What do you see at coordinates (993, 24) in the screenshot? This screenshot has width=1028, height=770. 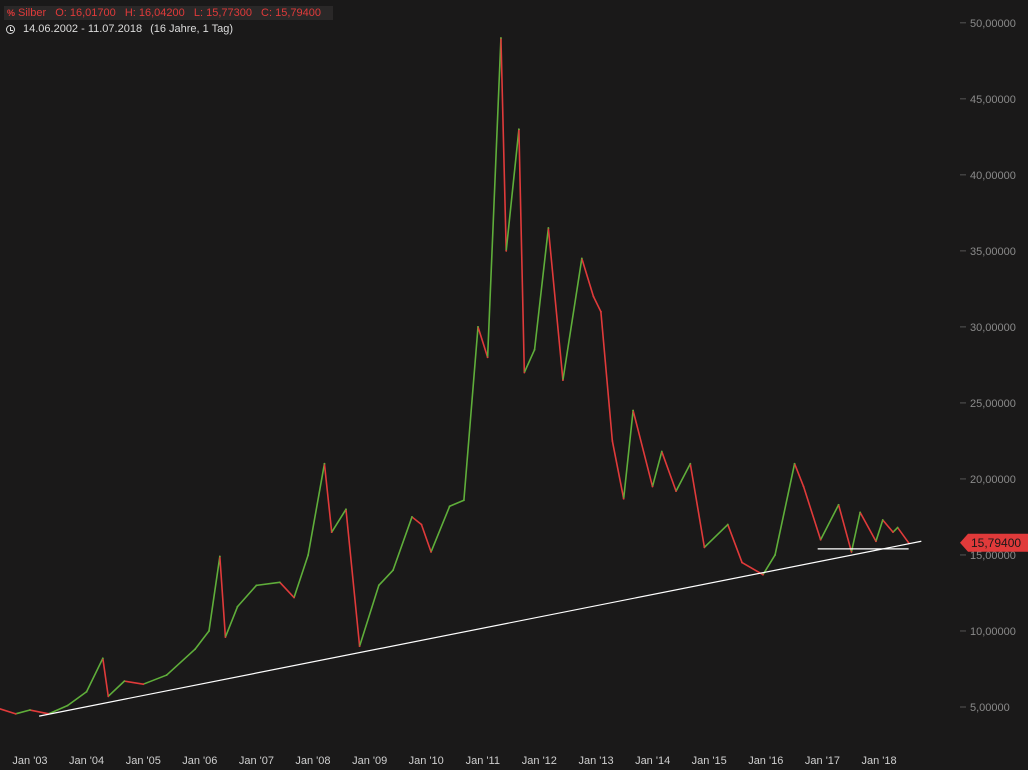 I see `y-tick-label: 50,00000` at bounding box center [993, 24].